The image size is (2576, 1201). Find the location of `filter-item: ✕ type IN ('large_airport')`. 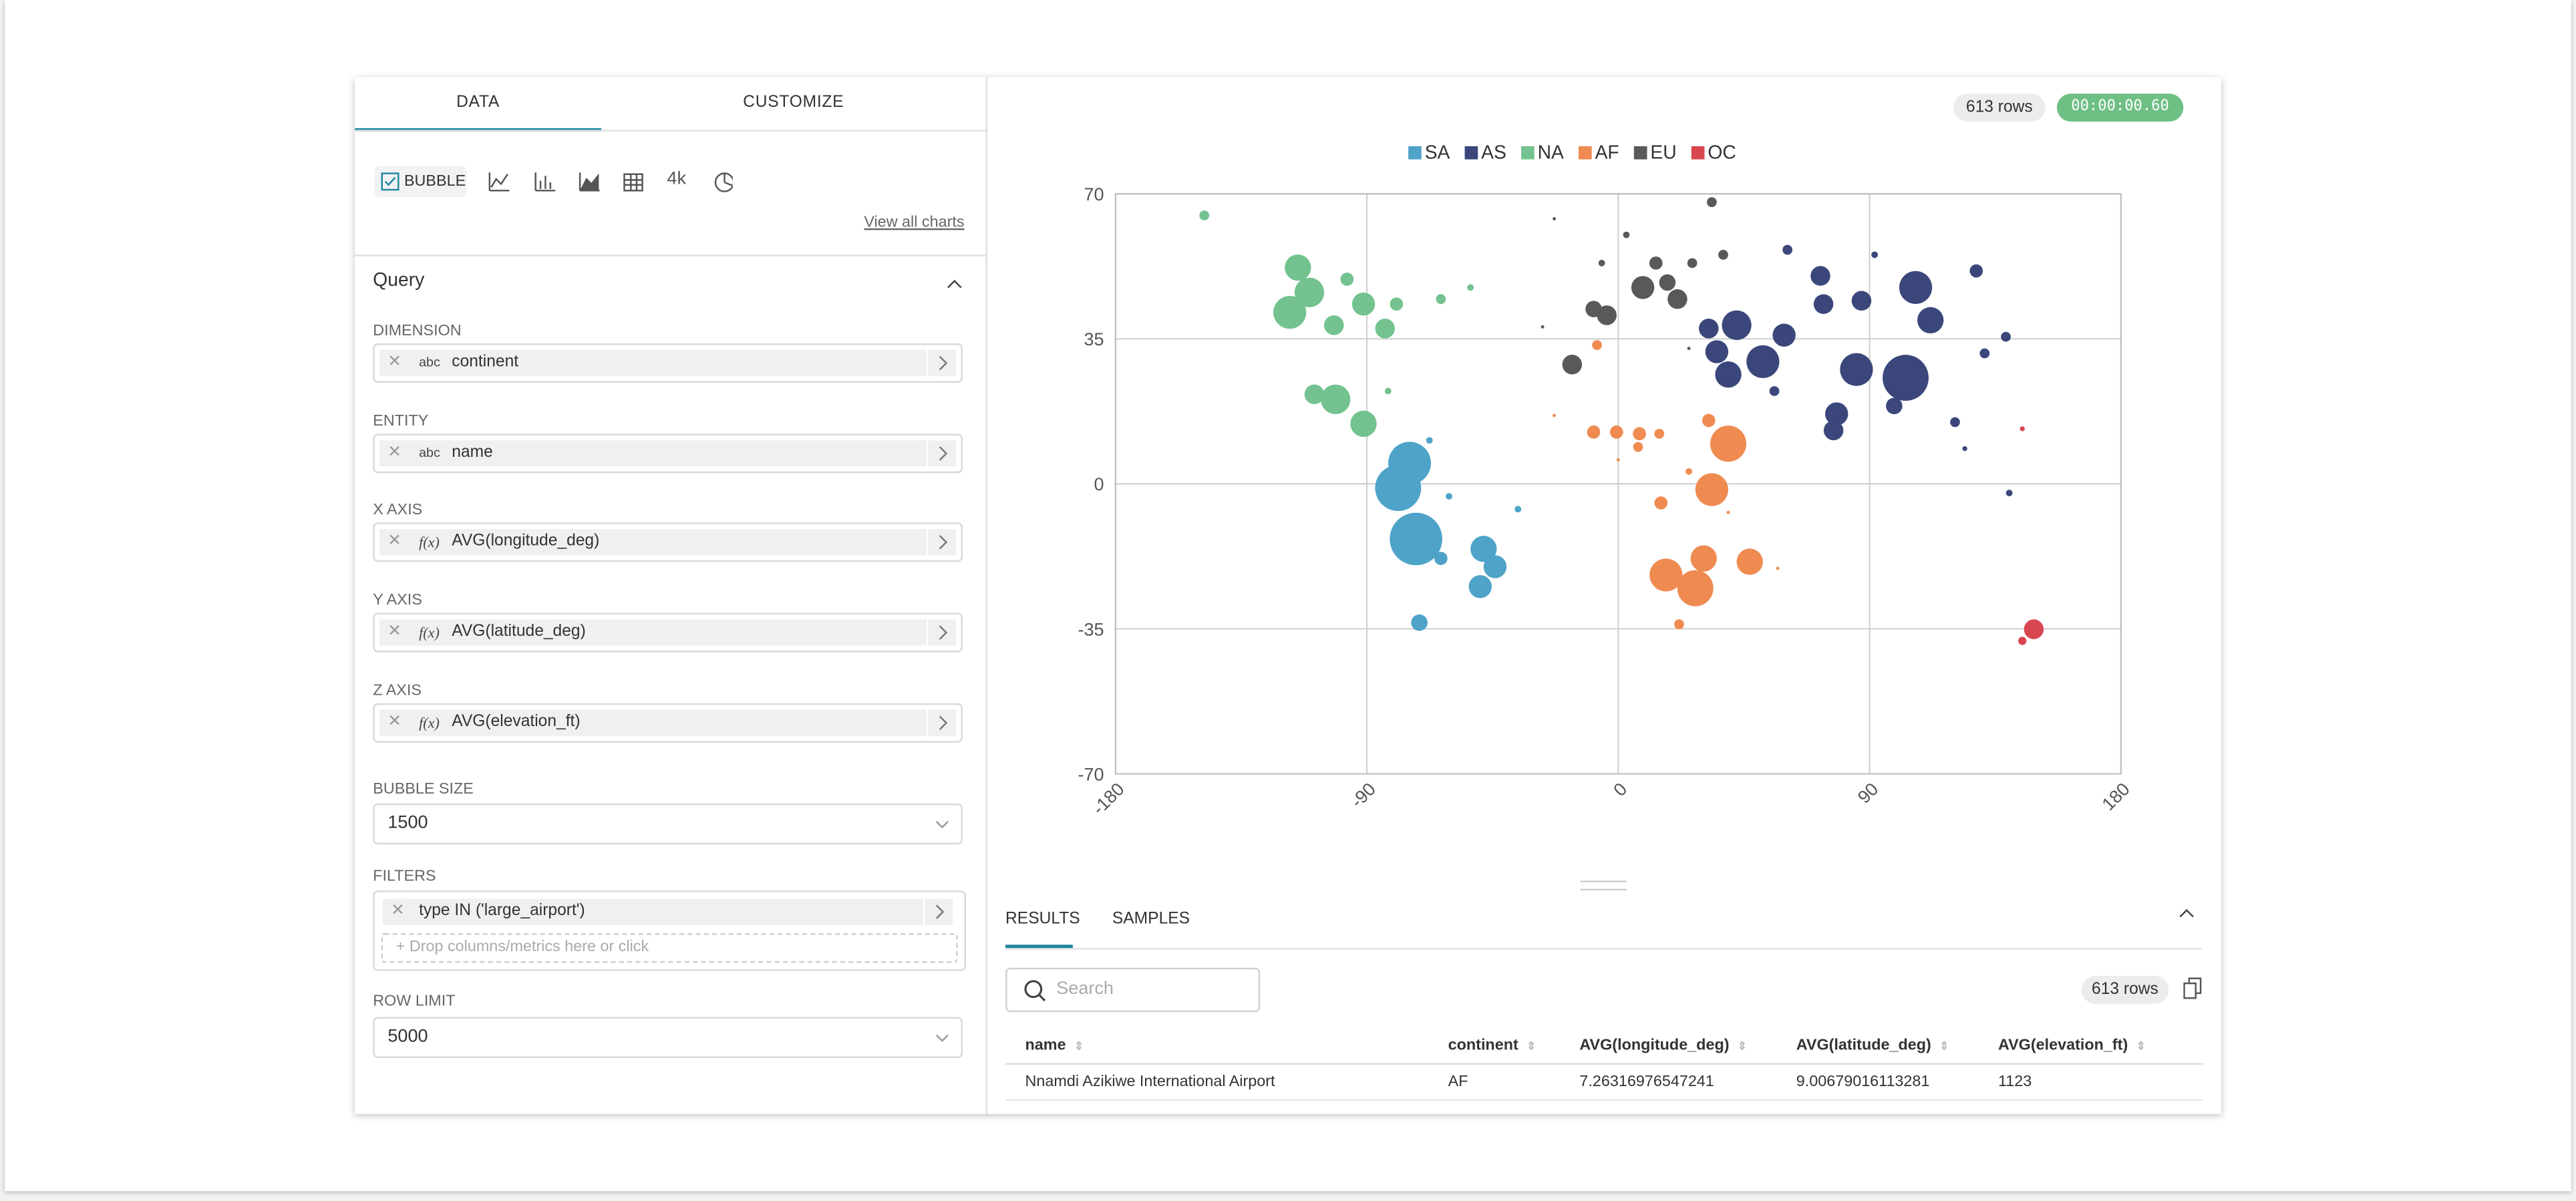

filter-item: ✕ type IN ('large_airport') is located at coordinates (667, 912).